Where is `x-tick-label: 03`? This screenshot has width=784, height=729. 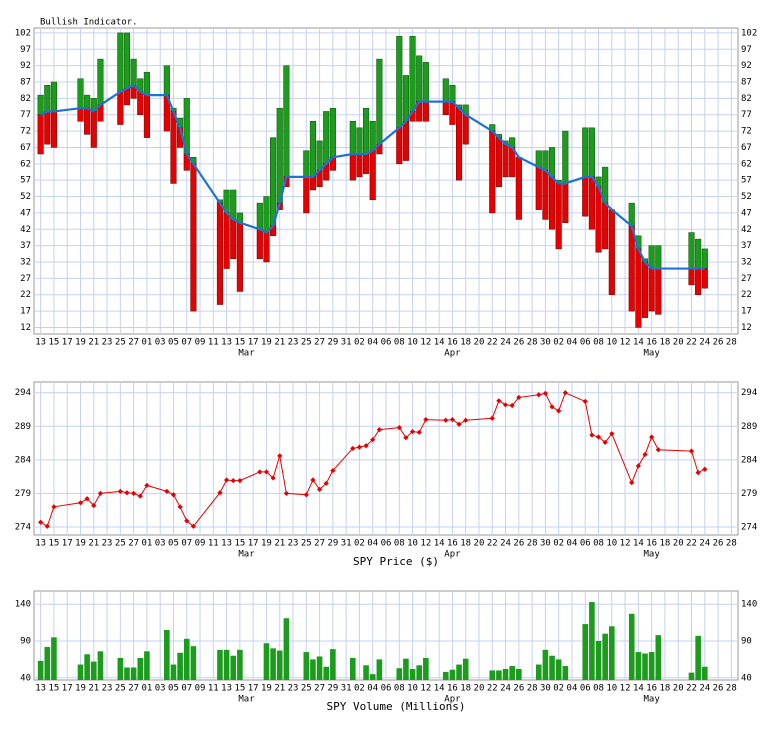 x-tick-label: 03 is located at coordinates (160, 544).